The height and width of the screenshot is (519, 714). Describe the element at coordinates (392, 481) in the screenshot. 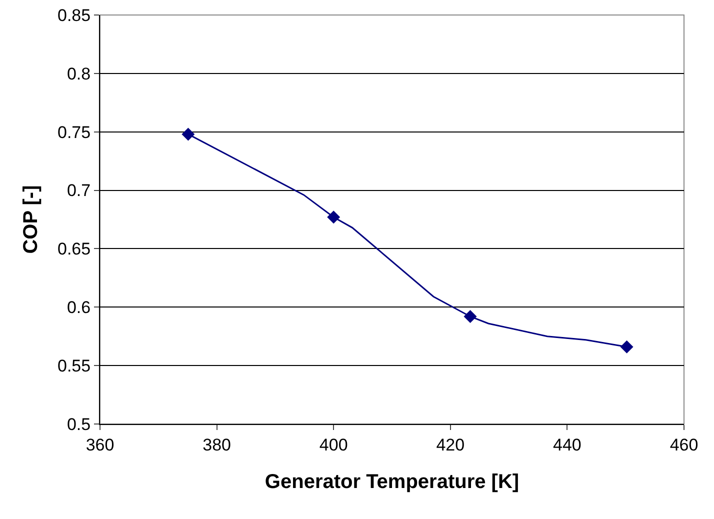

I see `x-axis-title: Generator Temperature [K]` at that location.